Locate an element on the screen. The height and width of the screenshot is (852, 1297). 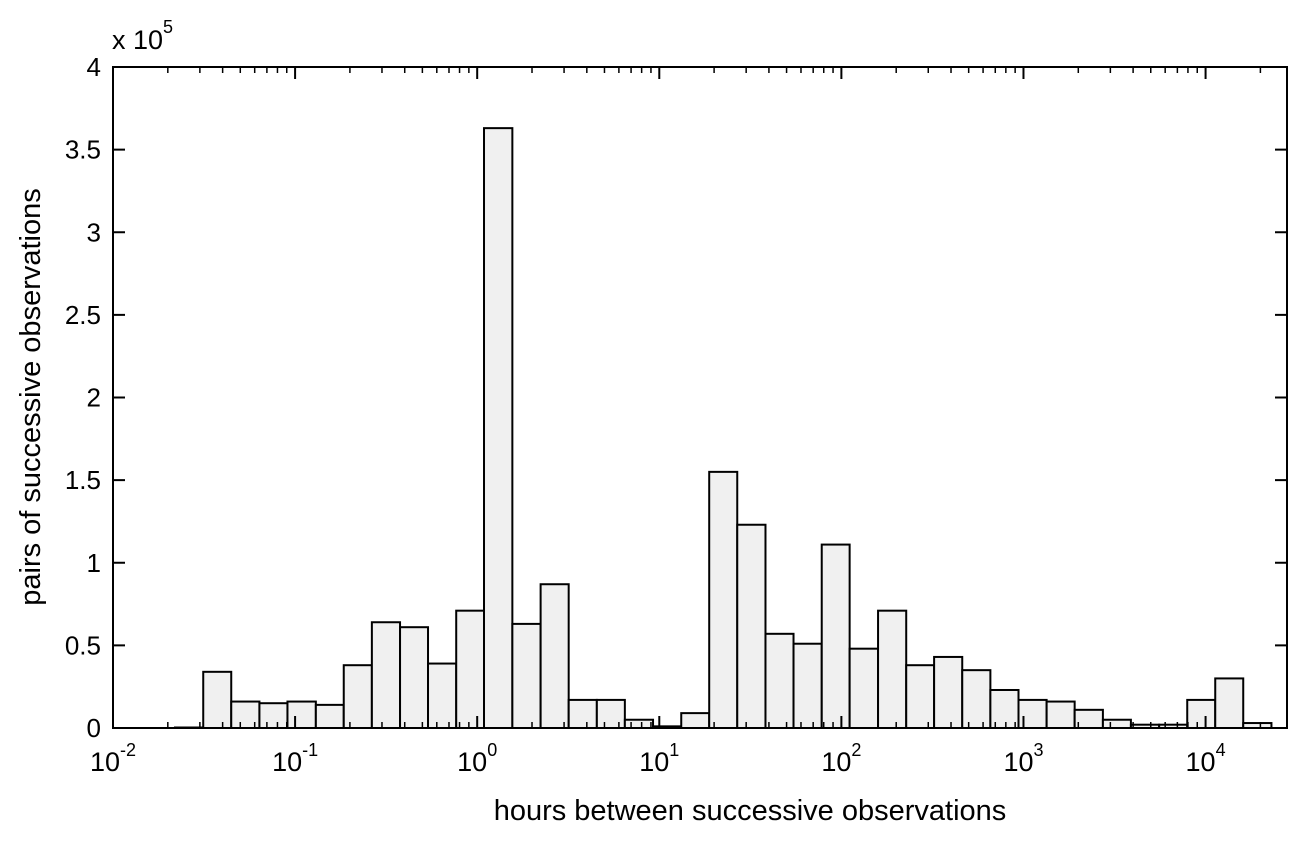
x-tick-label: 10⁴ is located at coordinates (1206, 758).